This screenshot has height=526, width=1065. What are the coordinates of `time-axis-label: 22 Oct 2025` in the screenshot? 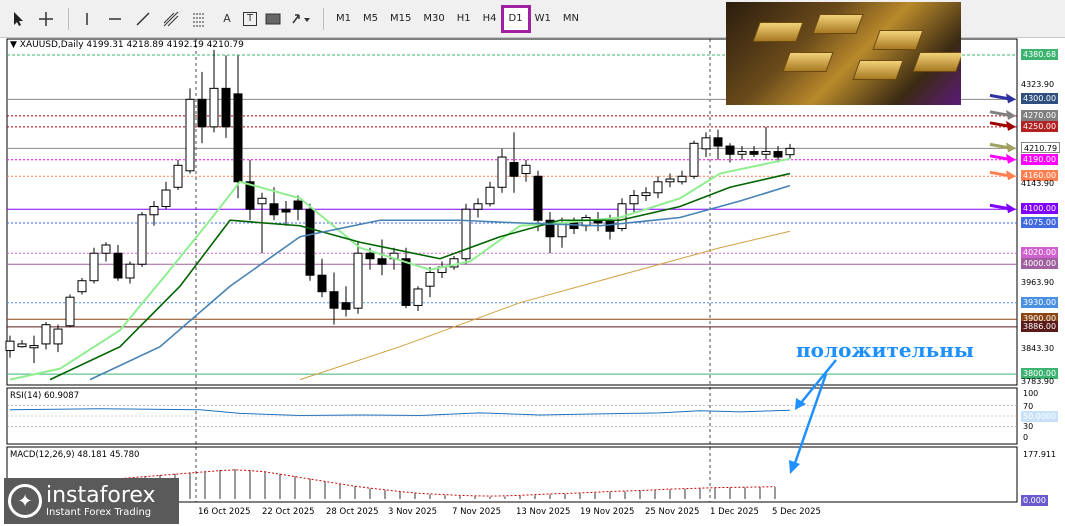 It's located at (288, 512).